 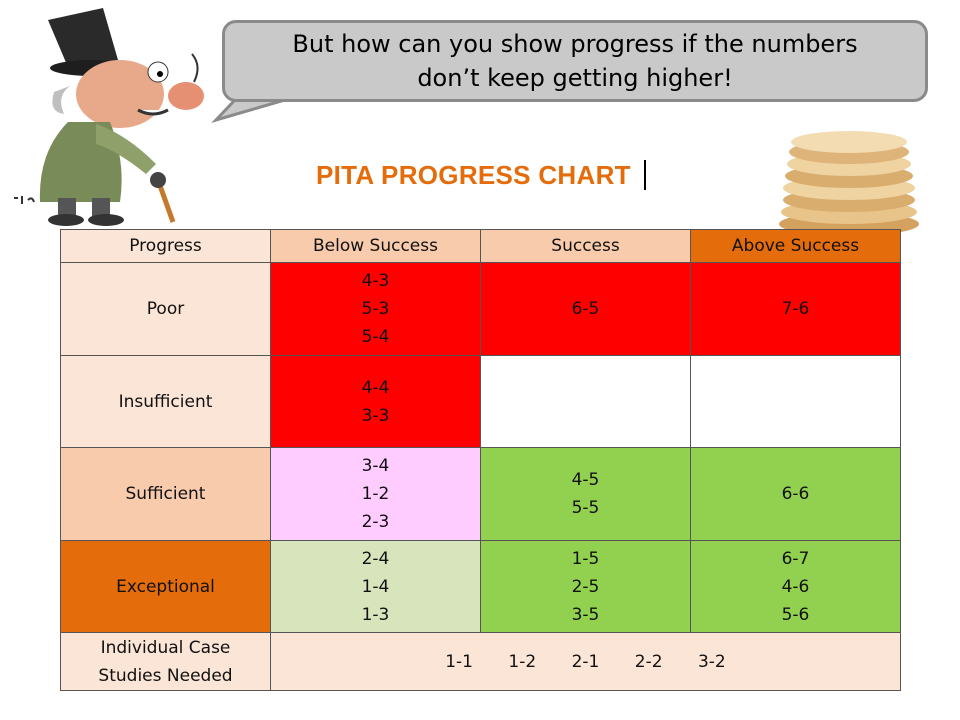 I want to click on speech-bubble-line-2: don’t keep getting higher!, so click(x=575, y=78).